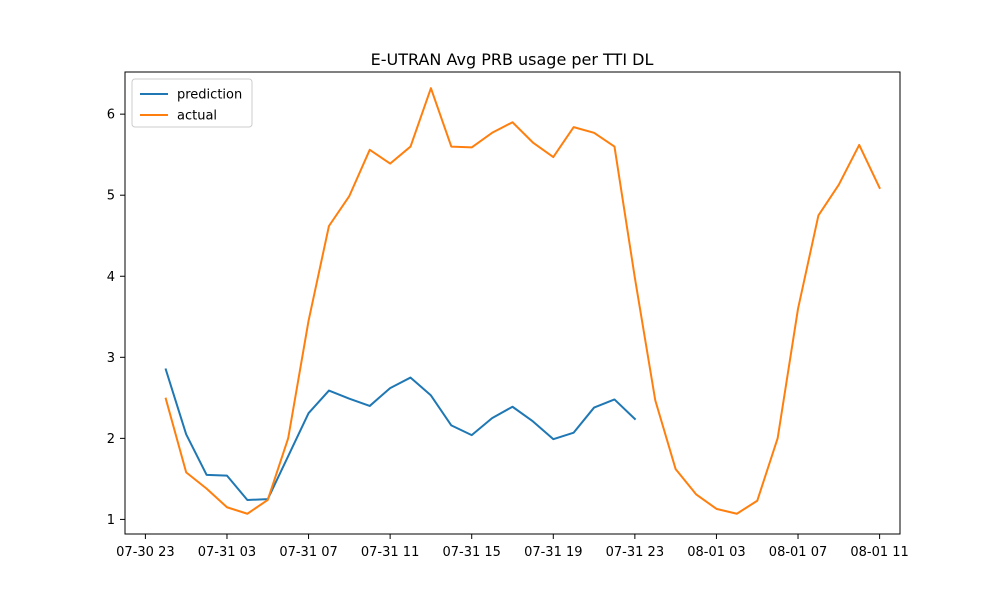  I want to click on y-tick-label: 5, so click(111, 196).